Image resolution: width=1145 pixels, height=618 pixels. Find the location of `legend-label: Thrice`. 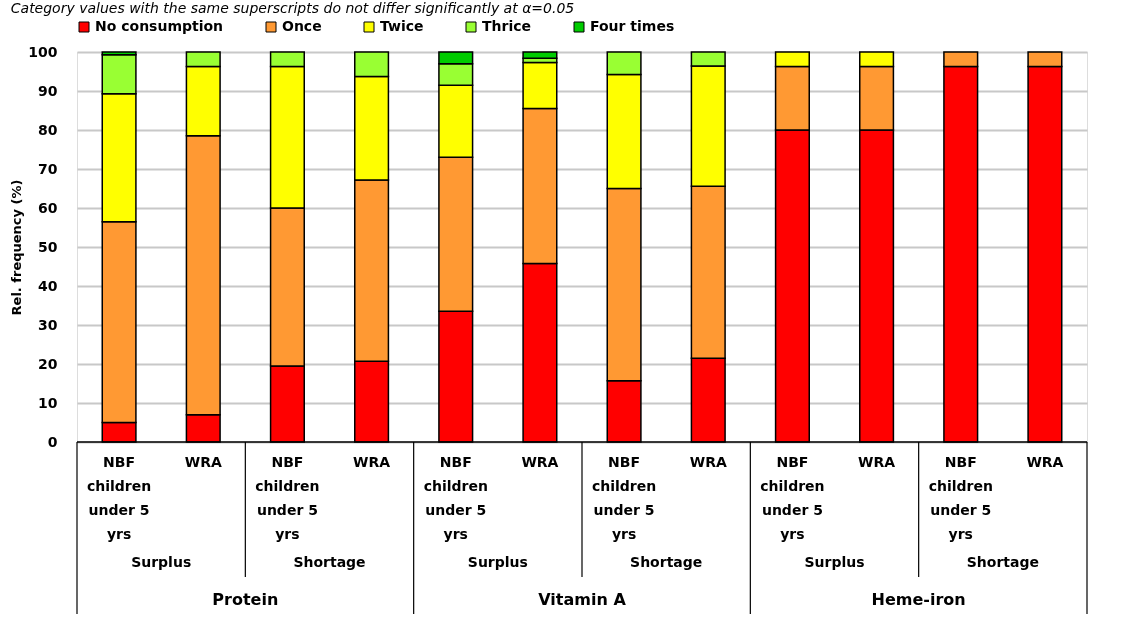

legend-label: Thrice is located at coordinates (507, 26).